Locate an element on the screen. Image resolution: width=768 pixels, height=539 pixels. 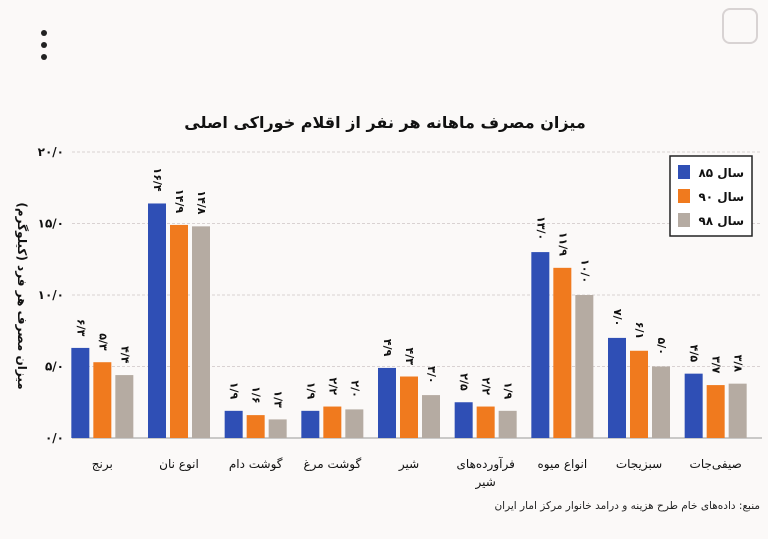
y-tick-label: ۰/۰ is located at coordinates (54, 438).